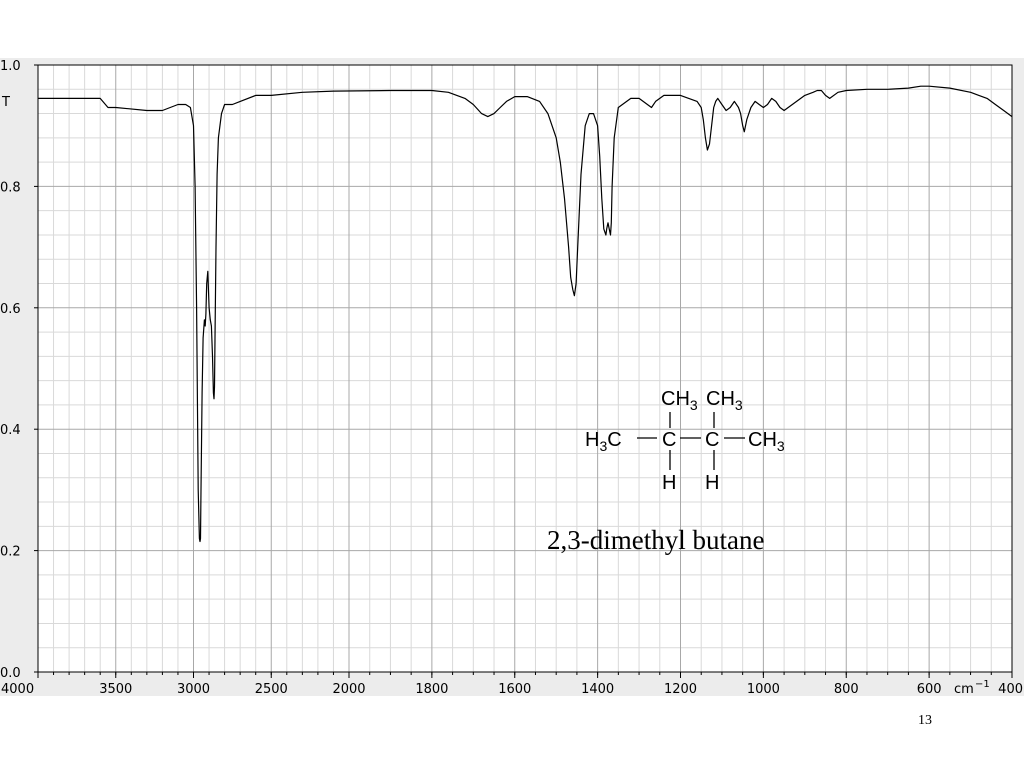  Describe the element at coordinates (964, 689) in the screenshot. I see `x-unit-text: cm` at that location.